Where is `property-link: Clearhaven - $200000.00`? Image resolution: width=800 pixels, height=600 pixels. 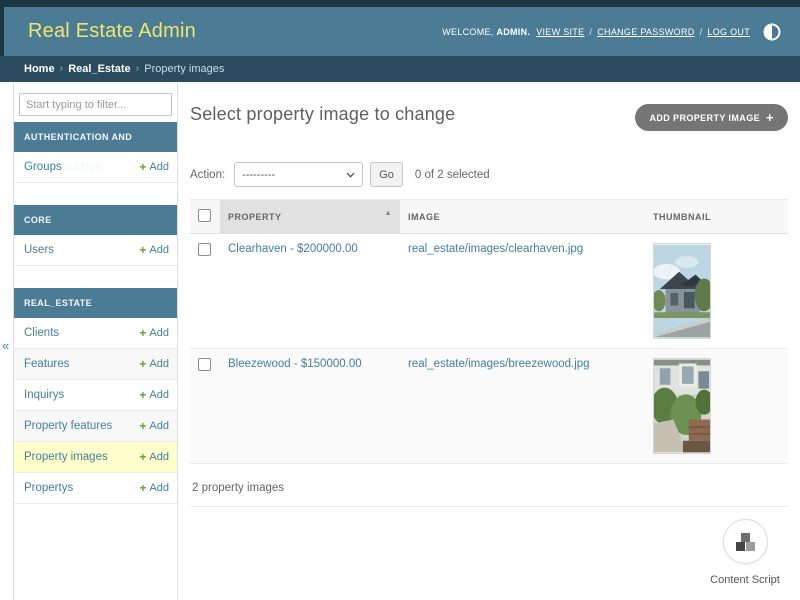 property-link: Clearhaven - $200000.00 is located at coordinates (293, 249).